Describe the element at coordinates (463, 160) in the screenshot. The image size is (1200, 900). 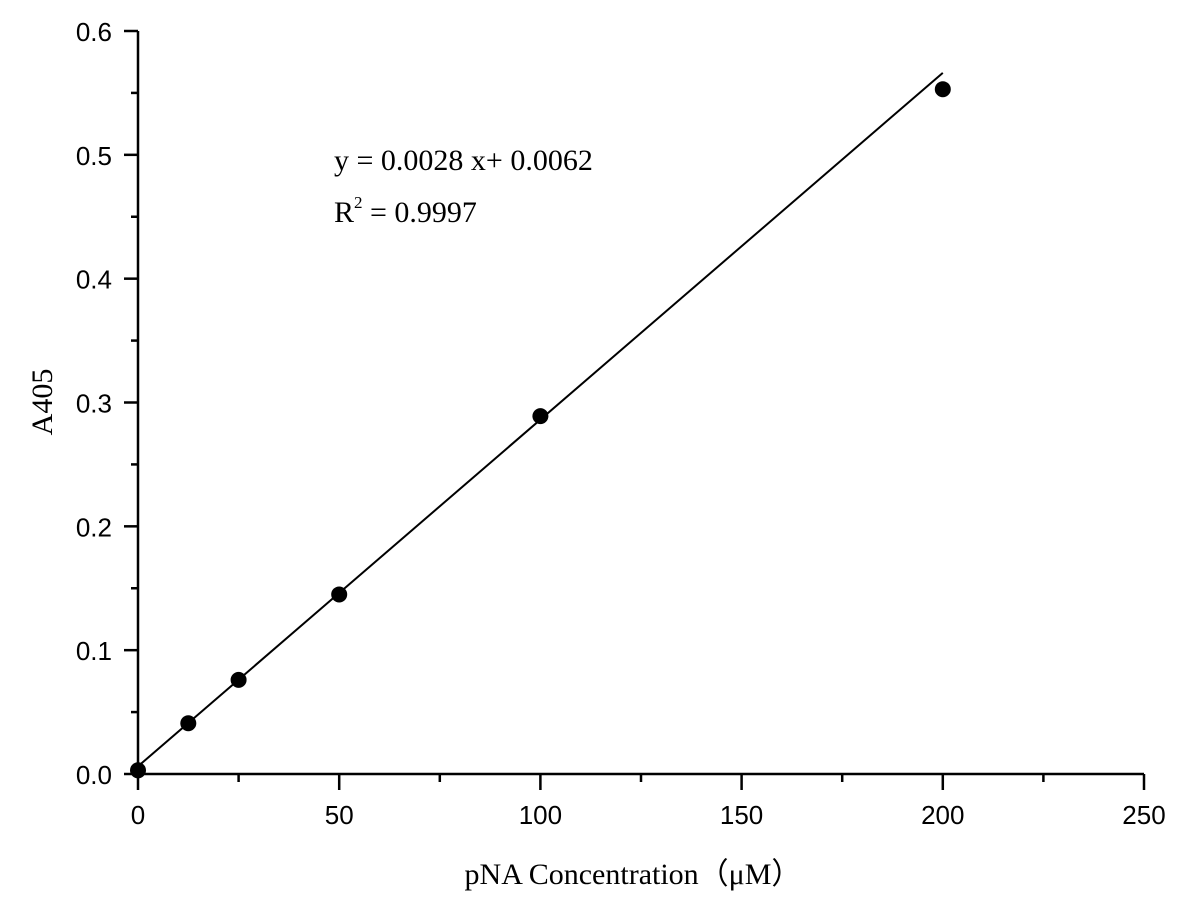
I see `fit-equation: y = 0.0028 x+ 0.0062` at that location.